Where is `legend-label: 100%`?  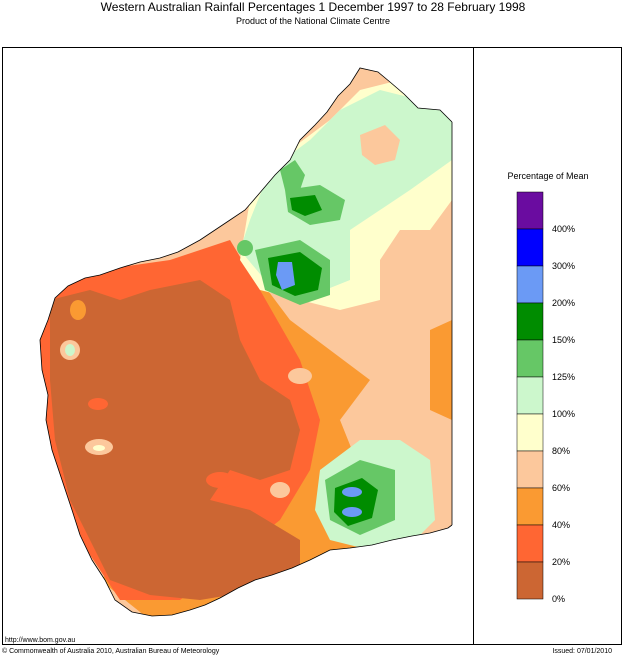 legend-label: 100% is located at coordinates (564, 414).